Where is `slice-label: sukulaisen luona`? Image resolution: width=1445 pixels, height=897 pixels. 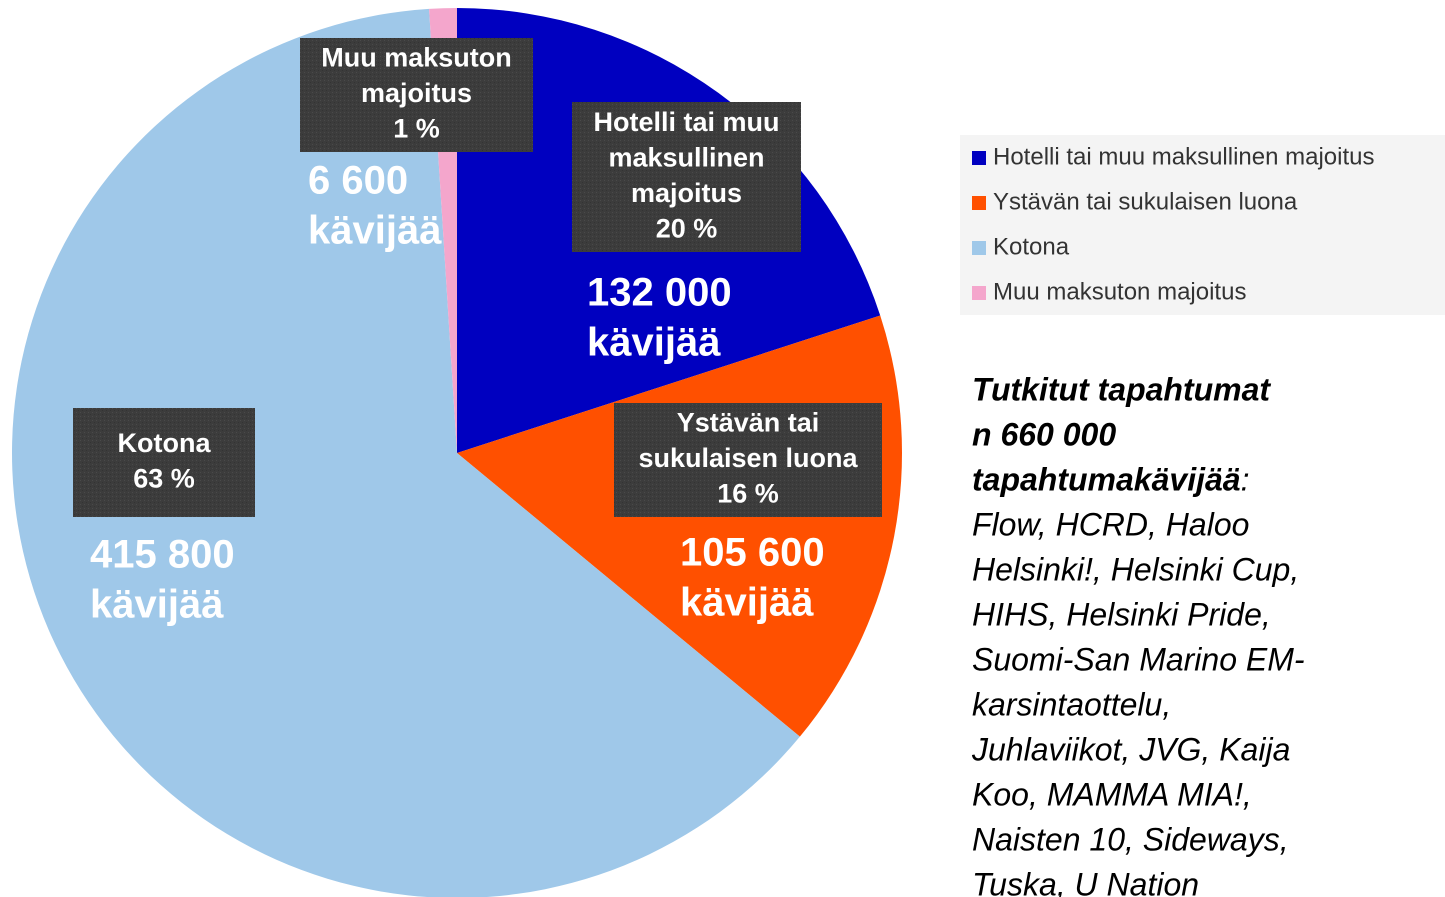 slice-label: sukulaisen luona is located at coordinates (748, 458).